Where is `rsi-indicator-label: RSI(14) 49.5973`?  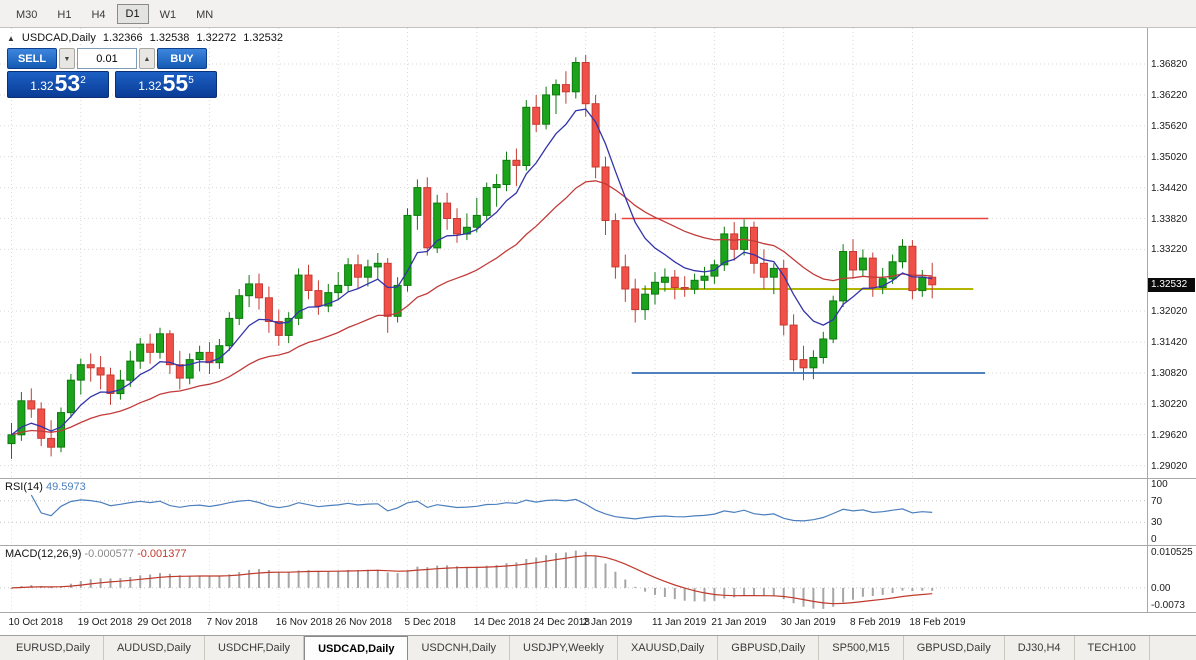 rsi-indicator-label: RSI(14) 49.5973 is located at coordinates (45, 487).